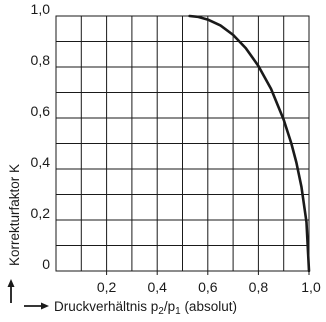 The height and width of the screenshot is (322, 326). I want to click on x-axis-label-part: Druckverhältnis p, so click(106, 306).